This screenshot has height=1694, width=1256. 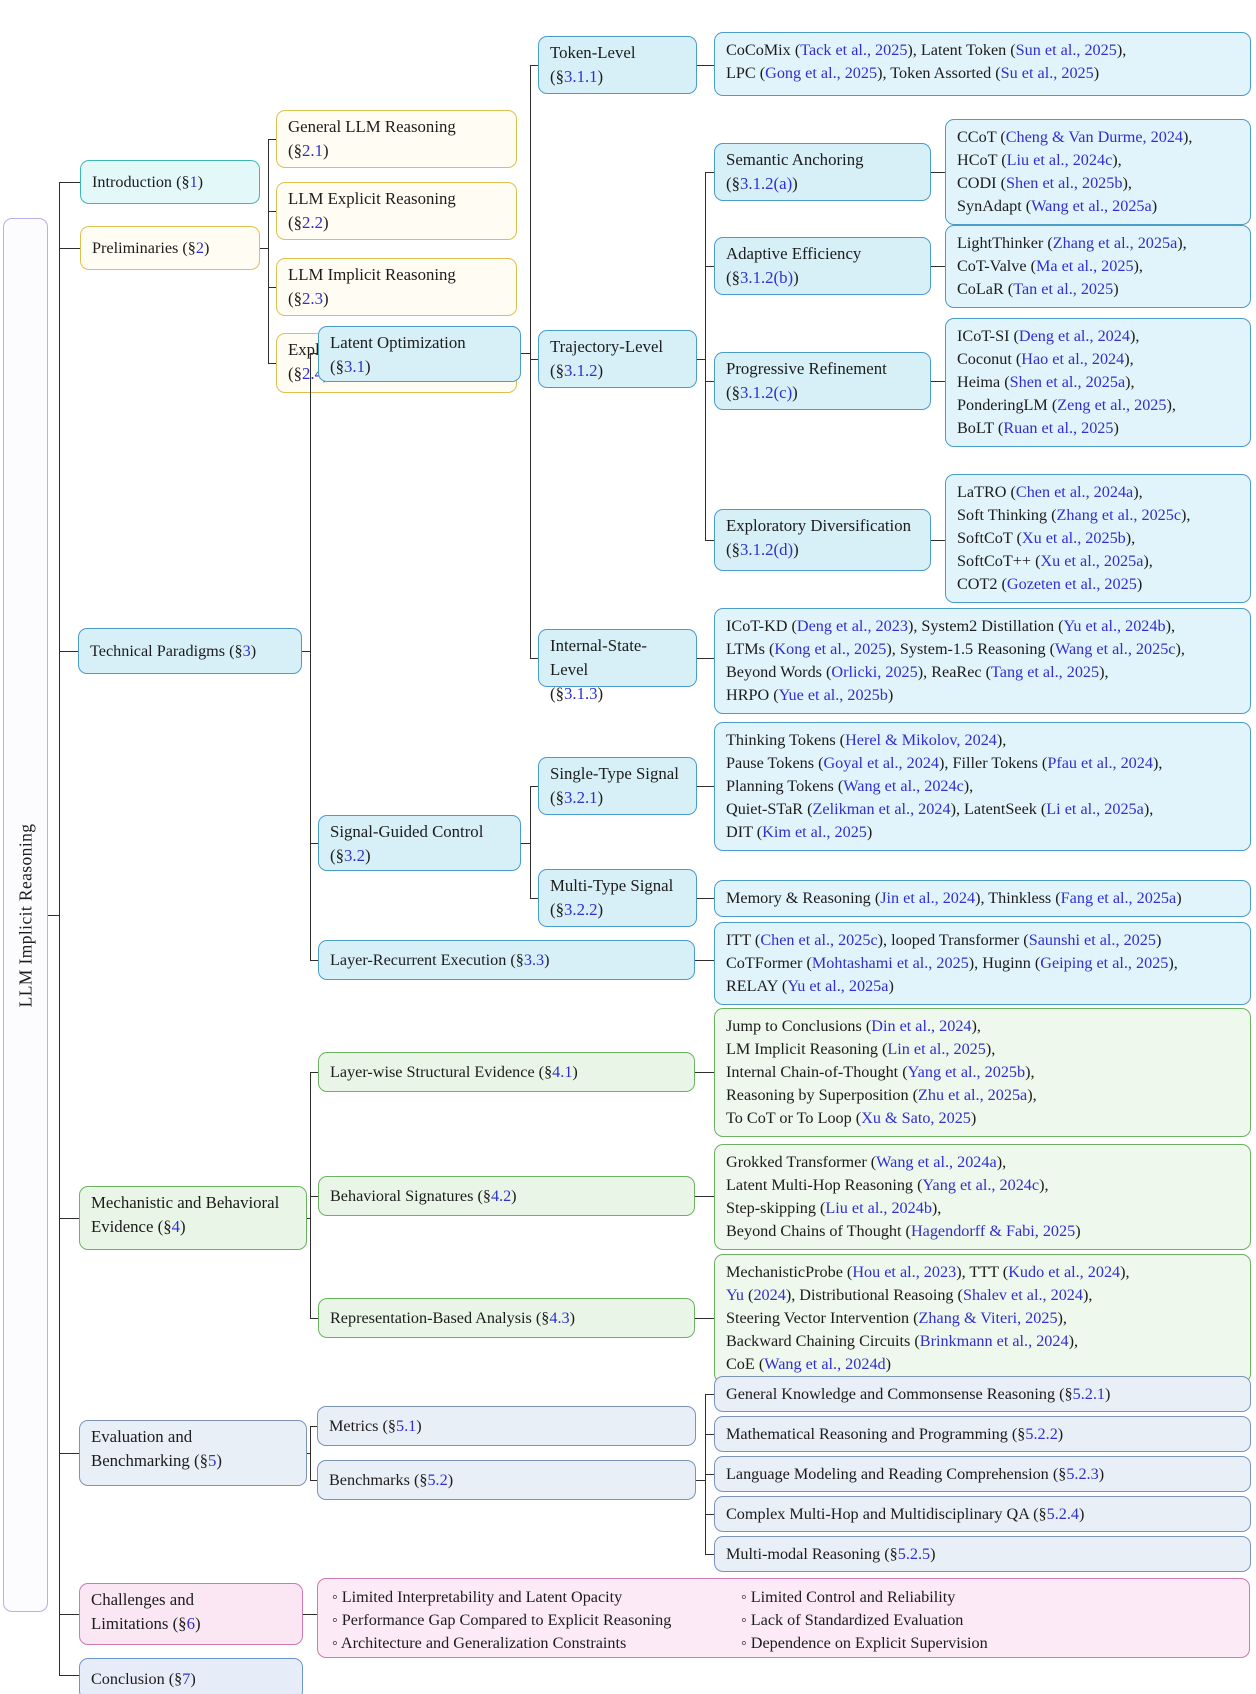 What do you see at coordinates (580, 909) in the screenshot?
I see `ref-link: 3.2.2` at bounding box center [580, 909].